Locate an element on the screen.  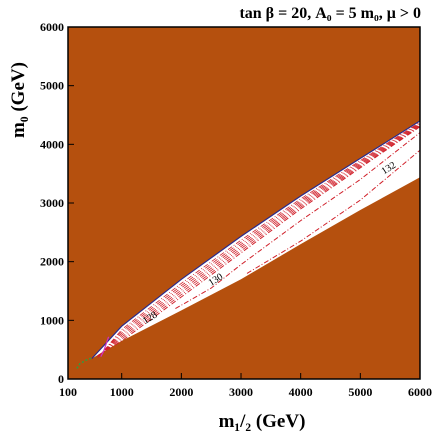
y-tick-label: 3000 is located at coordinates (52, 203).